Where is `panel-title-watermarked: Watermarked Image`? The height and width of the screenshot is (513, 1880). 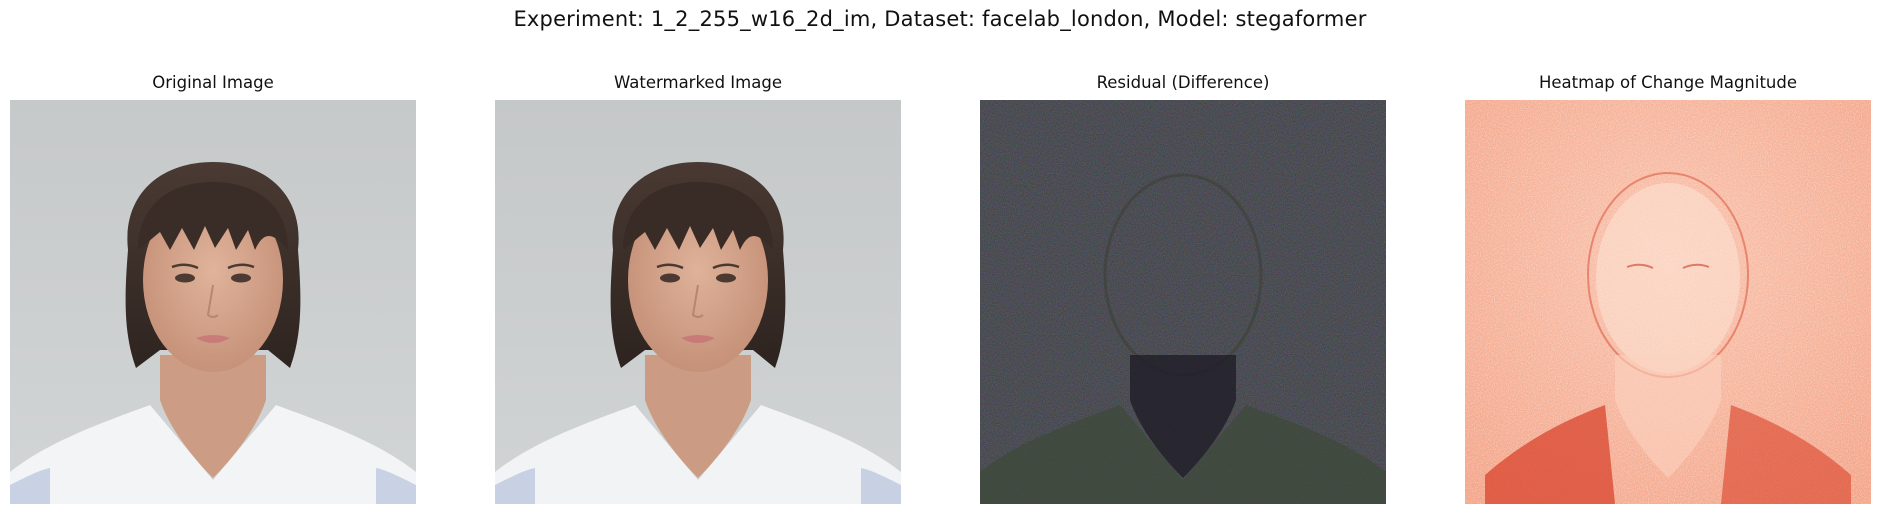 panel-title-watermarked: Watermarked Image is located at coordinates (698, 82).